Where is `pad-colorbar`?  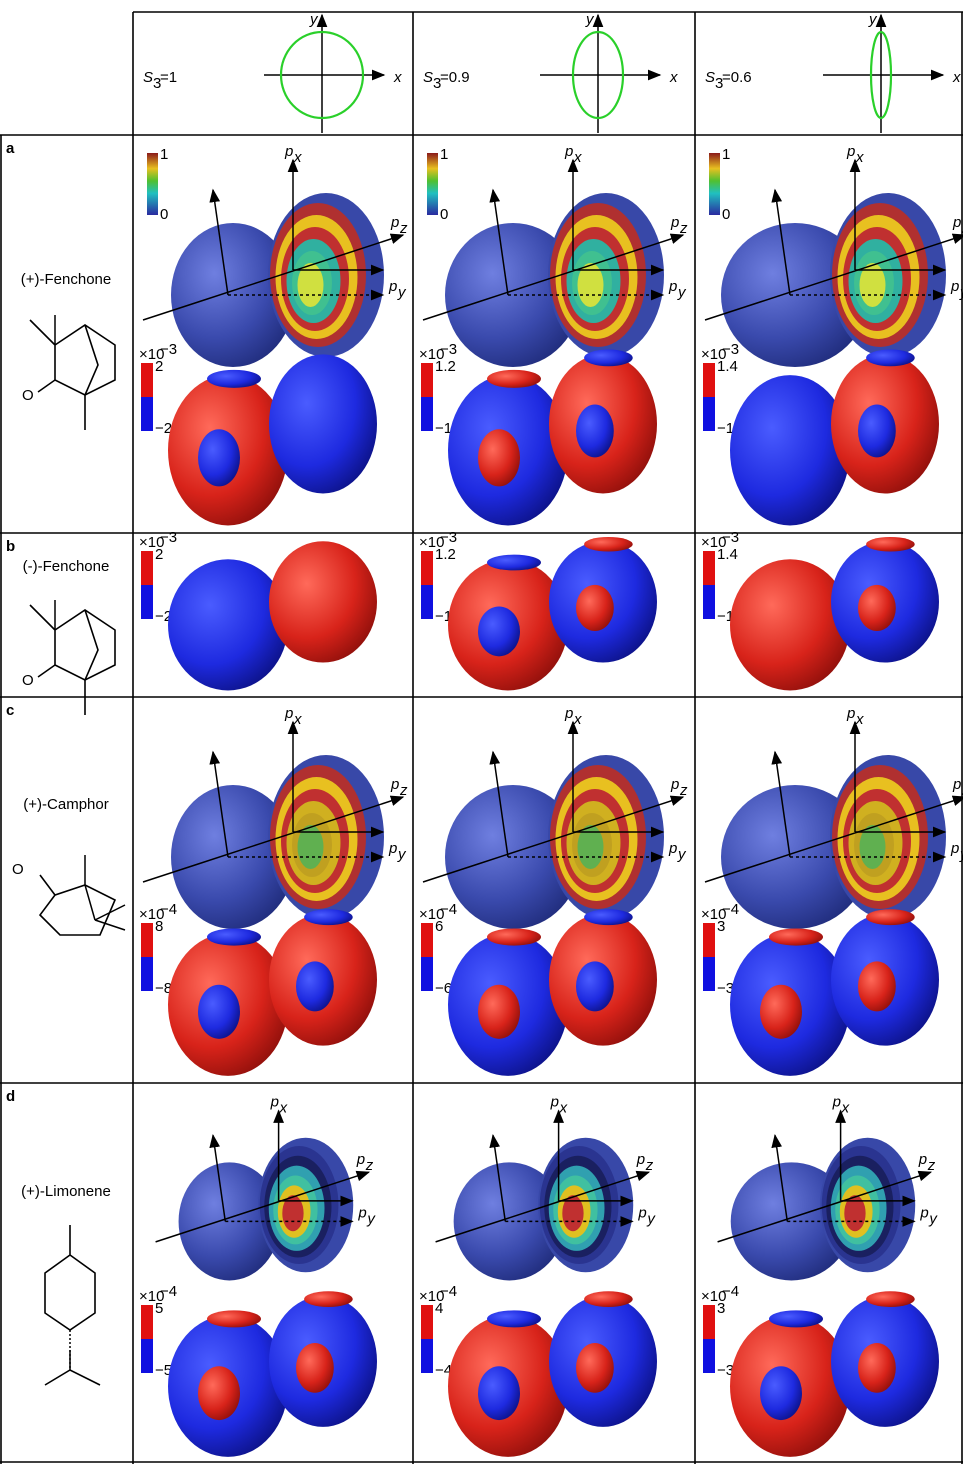
pad-colorbar is located at coordinates (714, 184).